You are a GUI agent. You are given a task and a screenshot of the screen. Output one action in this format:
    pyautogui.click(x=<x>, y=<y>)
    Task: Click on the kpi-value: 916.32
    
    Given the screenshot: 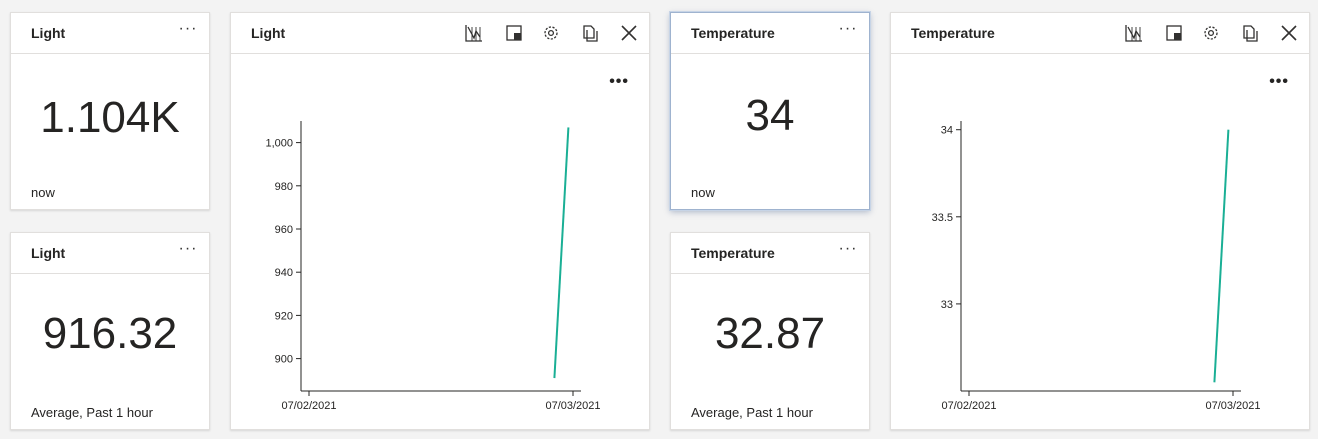 What is the action you would take?
    pyautogui.click(x=110, y=333)
    